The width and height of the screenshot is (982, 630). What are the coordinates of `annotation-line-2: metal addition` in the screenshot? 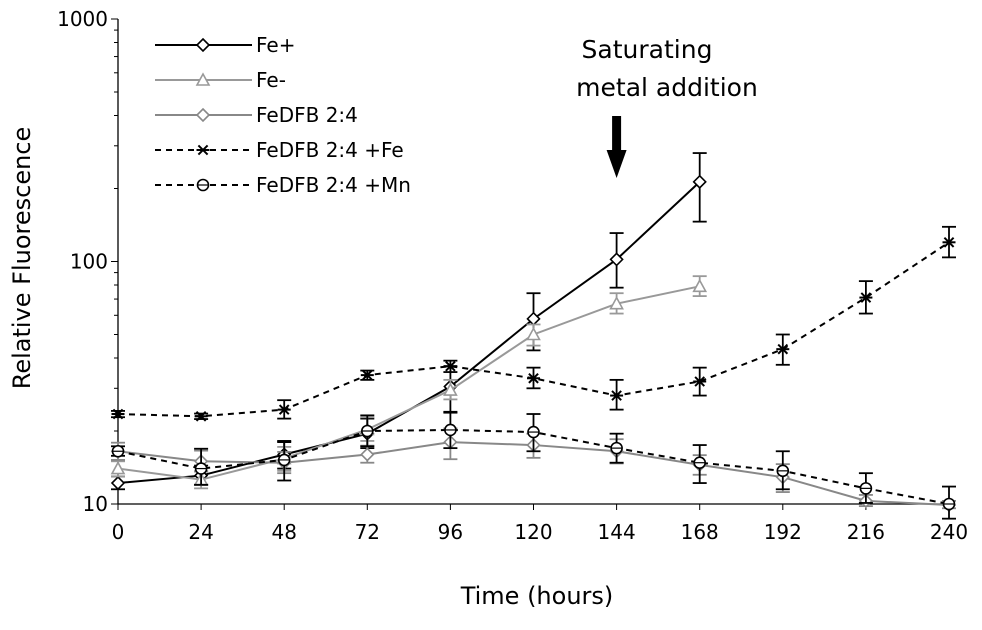 It's located at (667, 87).